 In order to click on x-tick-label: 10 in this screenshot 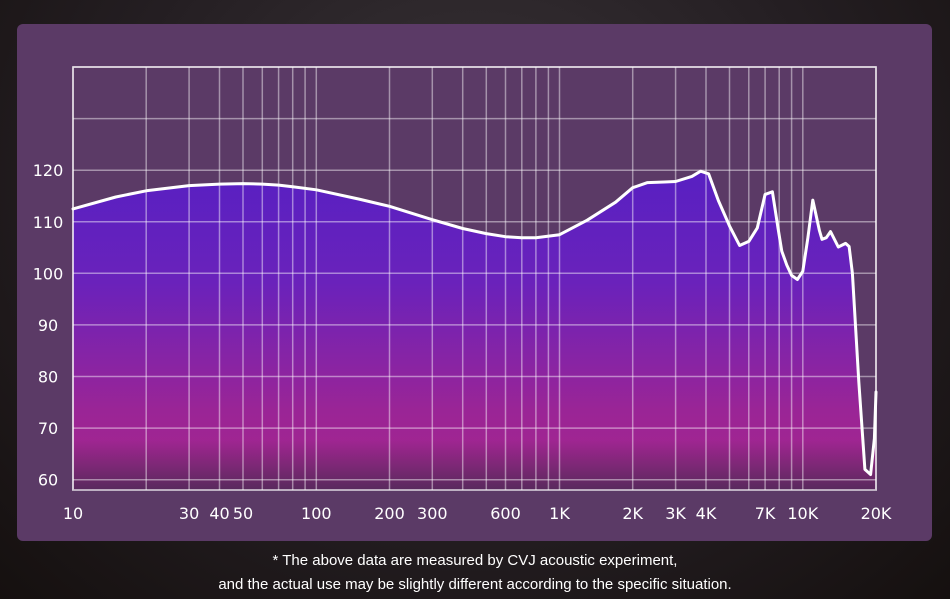, I will do `click(73, 513)`.